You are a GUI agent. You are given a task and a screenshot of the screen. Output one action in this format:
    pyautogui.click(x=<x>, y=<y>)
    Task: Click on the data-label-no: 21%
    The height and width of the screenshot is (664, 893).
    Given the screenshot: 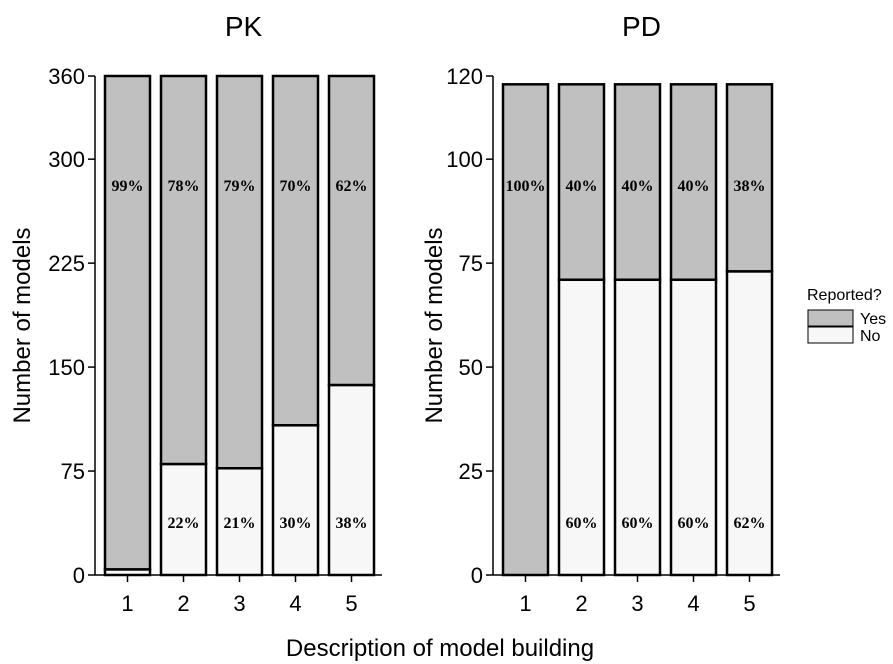 What is the action you would take?
    pyautogui.click(x=240, y=523)
    